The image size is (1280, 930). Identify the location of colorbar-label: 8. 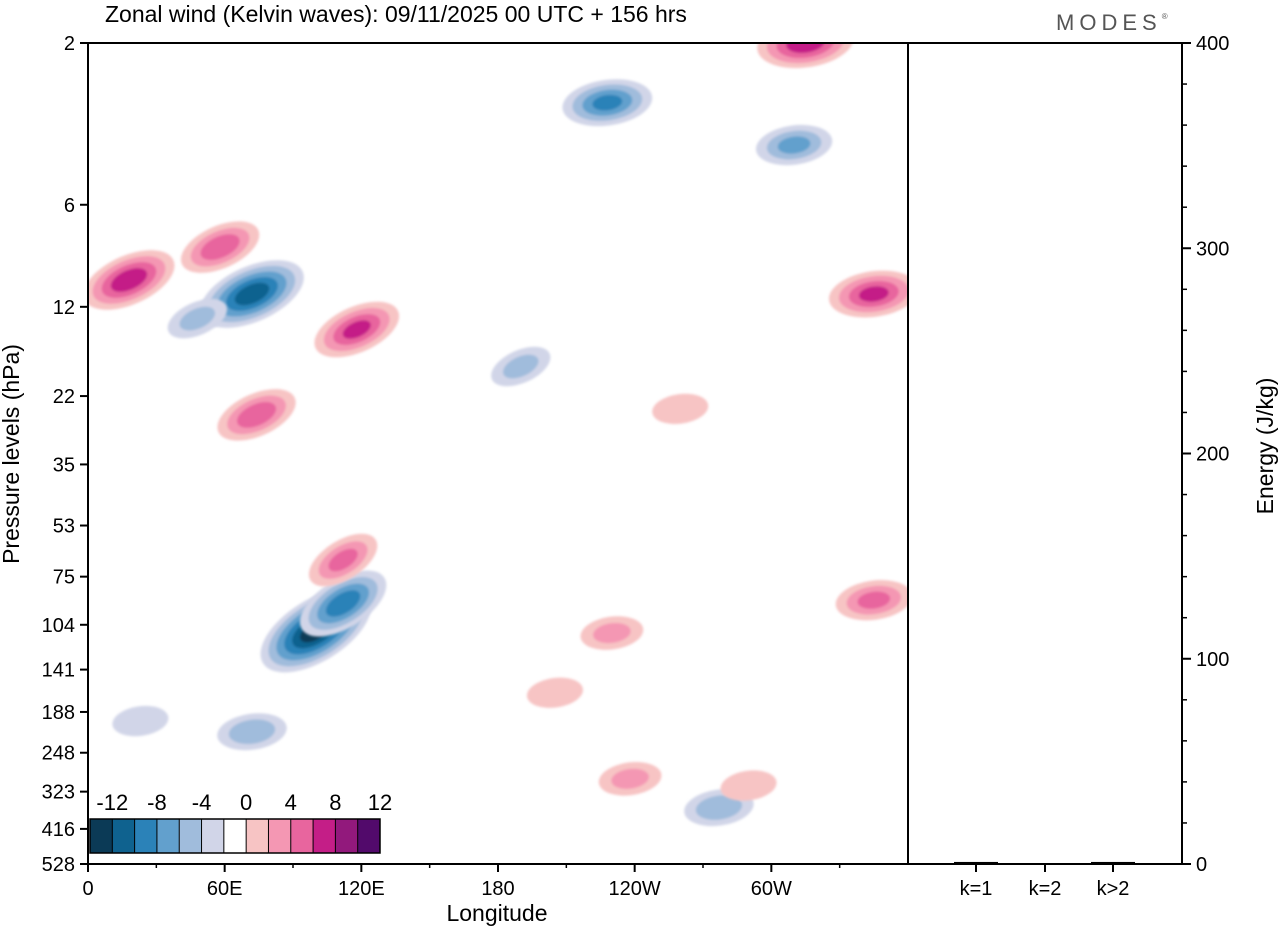
(335, 802).